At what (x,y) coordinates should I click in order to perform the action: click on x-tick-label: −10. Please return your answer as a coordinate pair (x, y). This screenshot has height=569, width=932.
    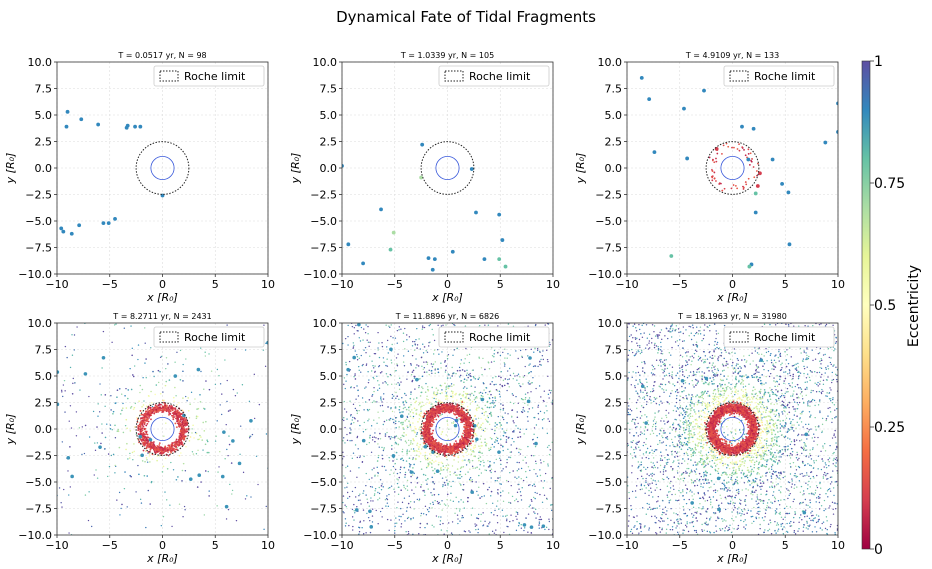
    Looking at the image, I should click on (341, 284).